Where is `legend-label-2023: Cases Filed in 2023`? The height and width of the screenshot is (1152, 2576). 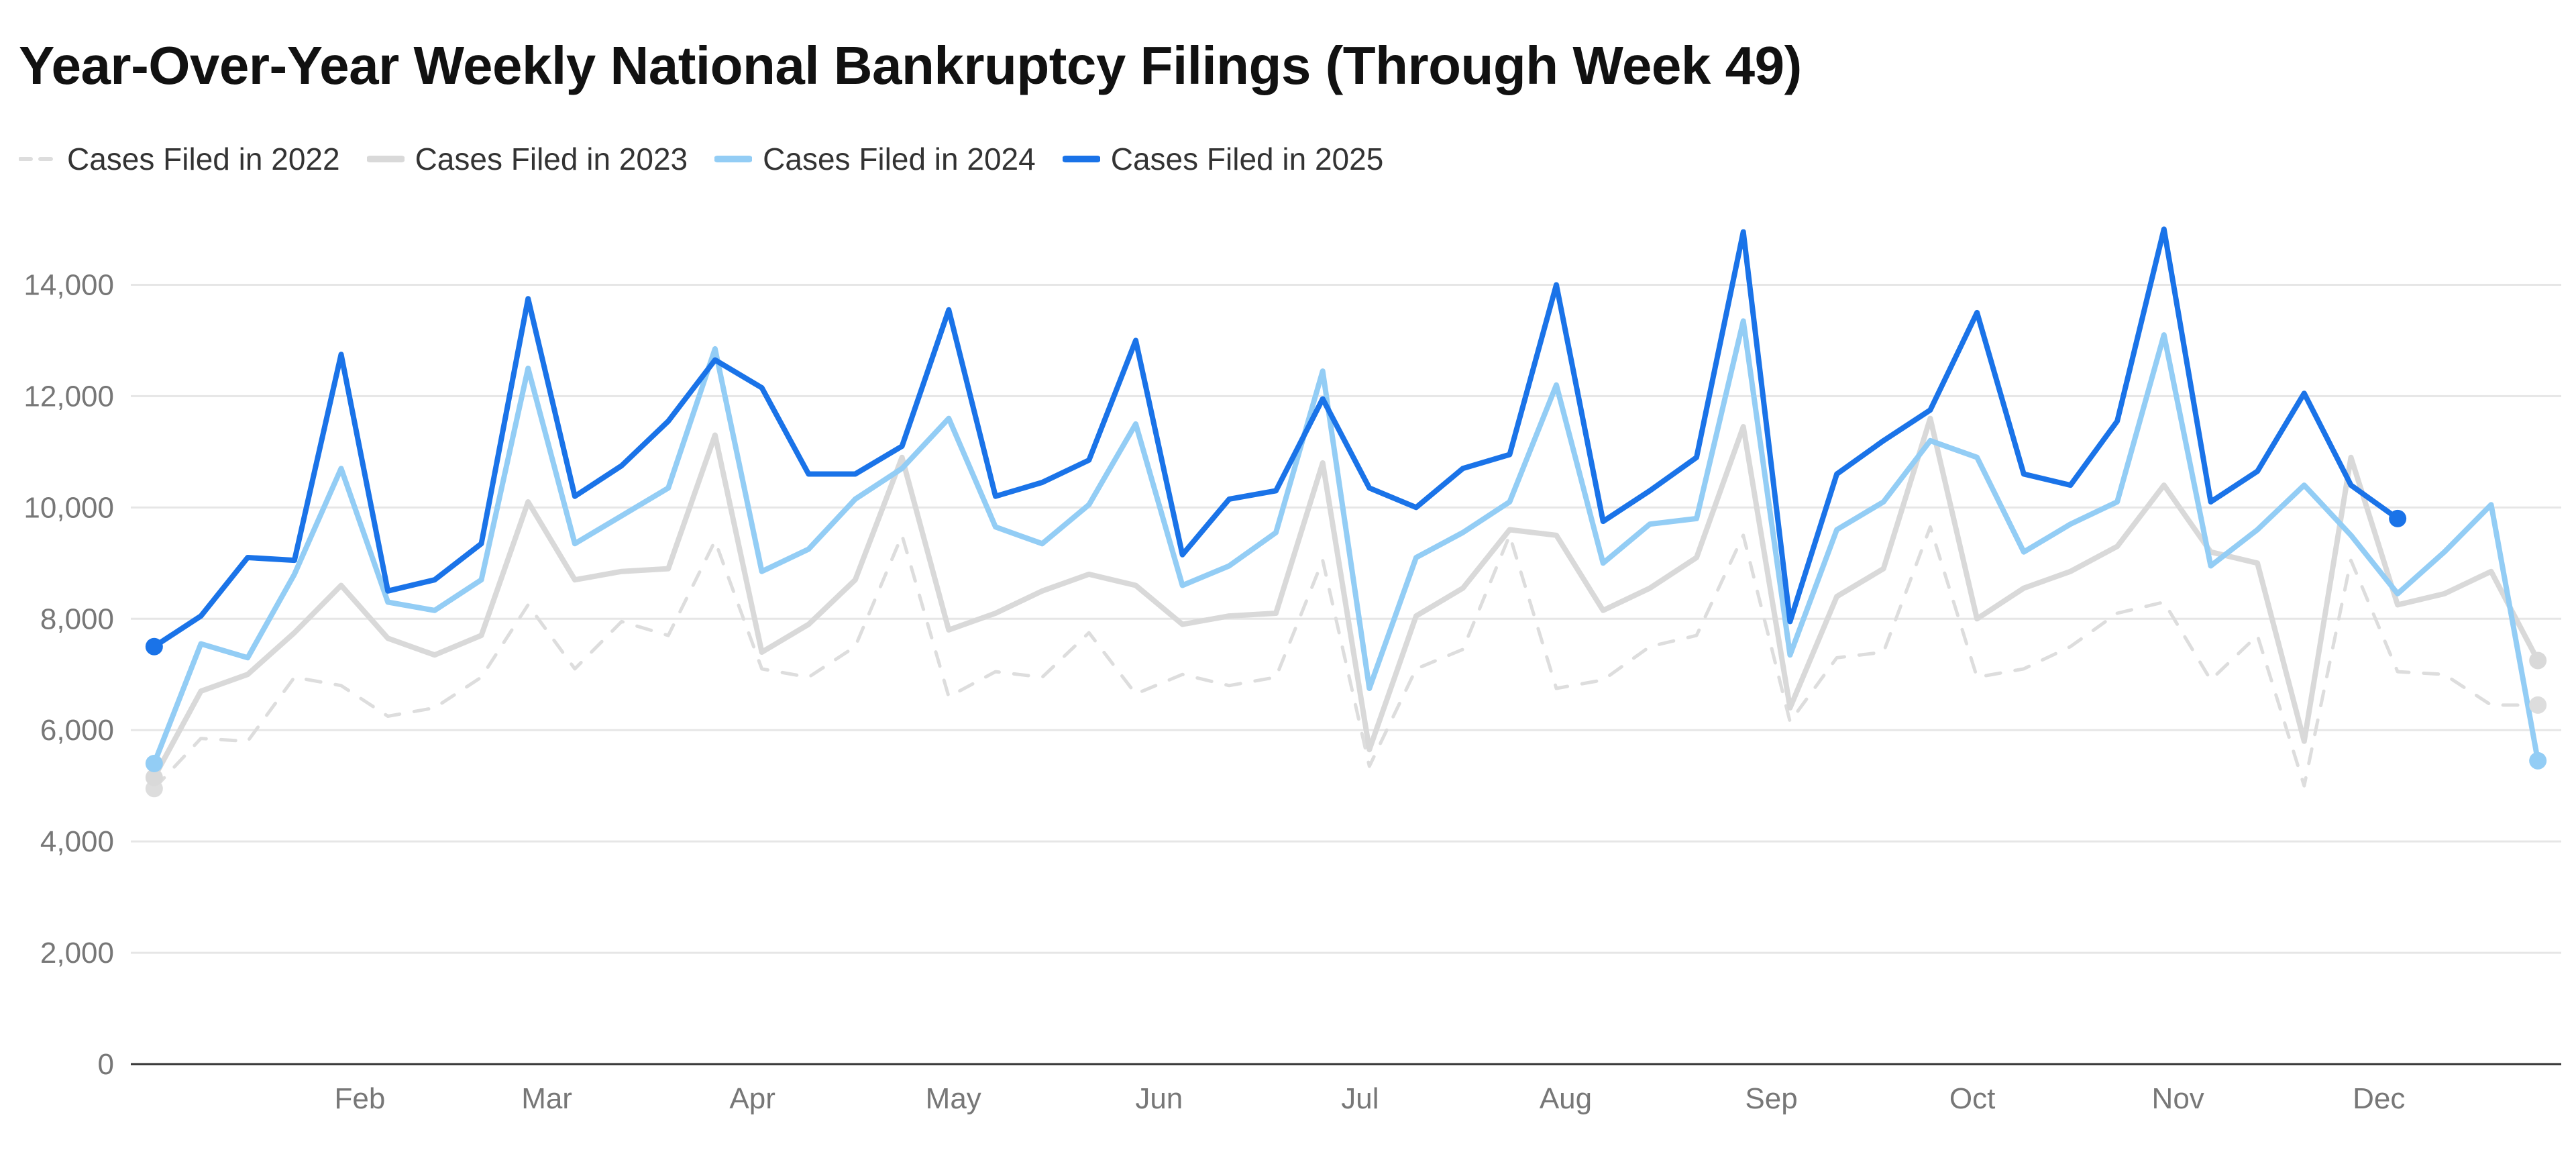 legend-label-2023: Cases Filed in 2023 is located at coordinates (551, 159).